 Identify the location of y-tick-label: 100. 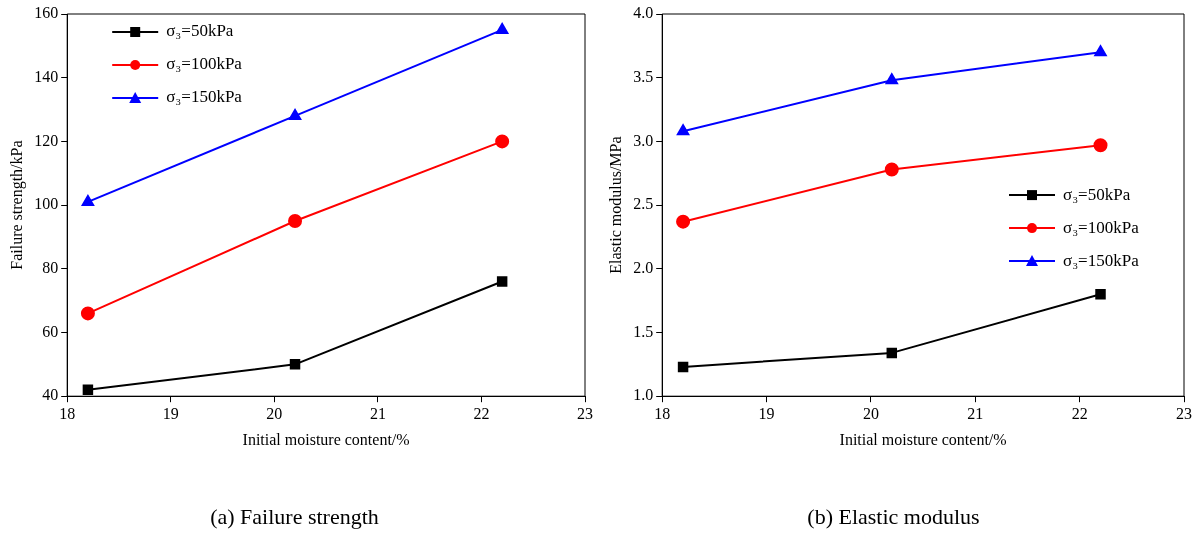
(46, 204).